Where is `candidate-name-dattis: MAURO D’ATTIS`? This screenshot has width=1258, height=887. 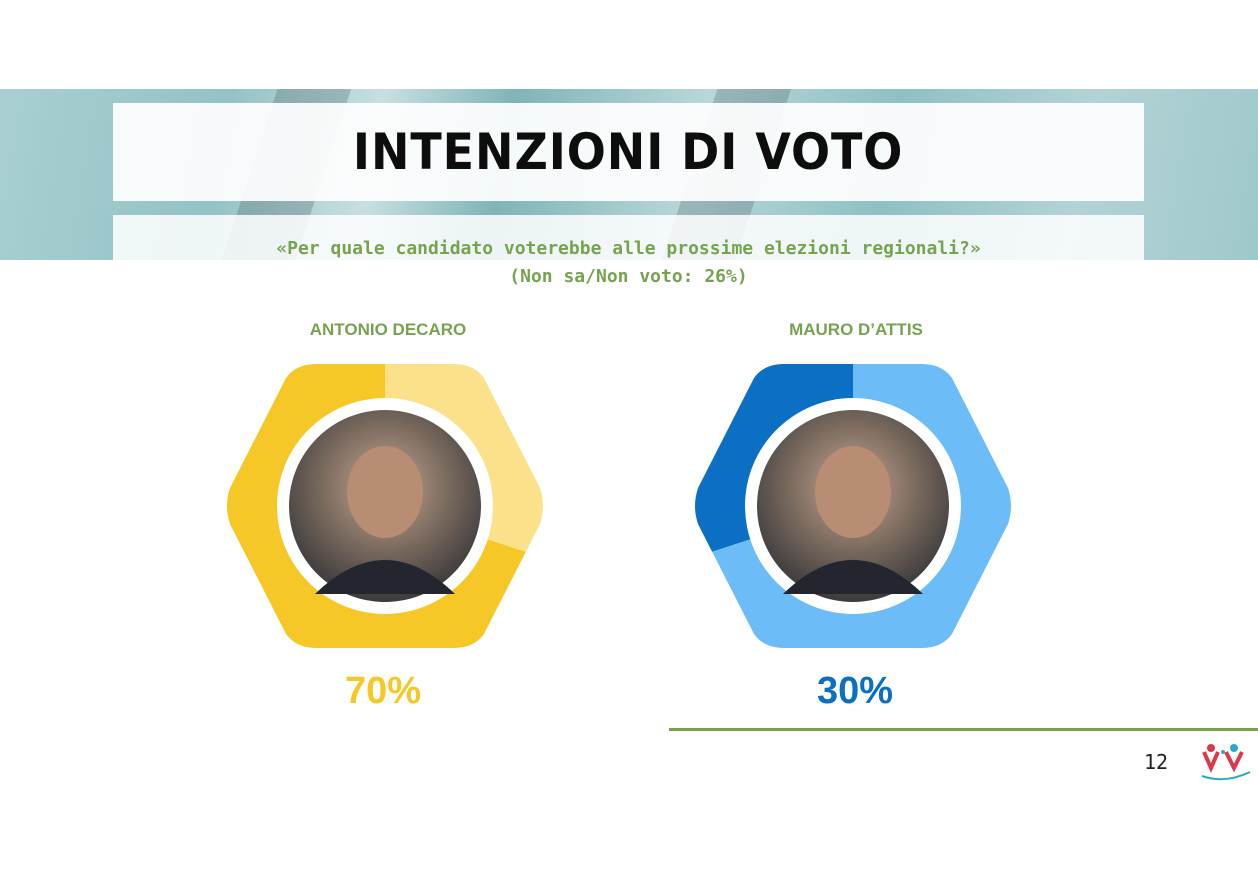
candidate-name-dattis: MAURO D’ATTIS is located at coordinates (856, 329).